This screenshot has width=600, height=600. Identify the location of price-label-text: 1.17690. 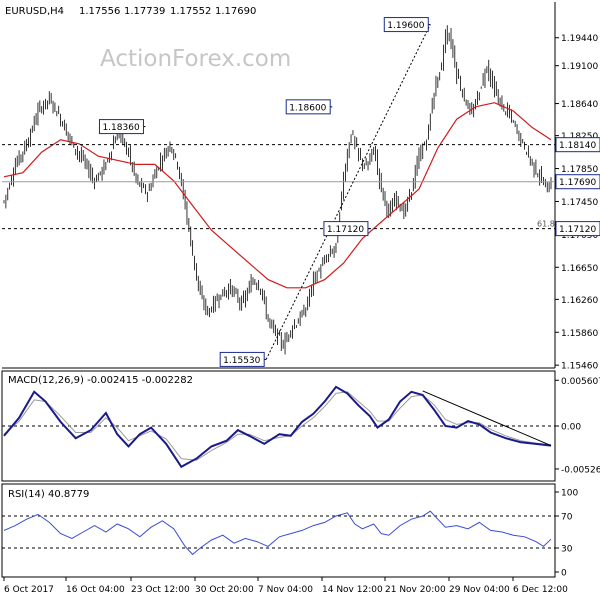
(577, 183).